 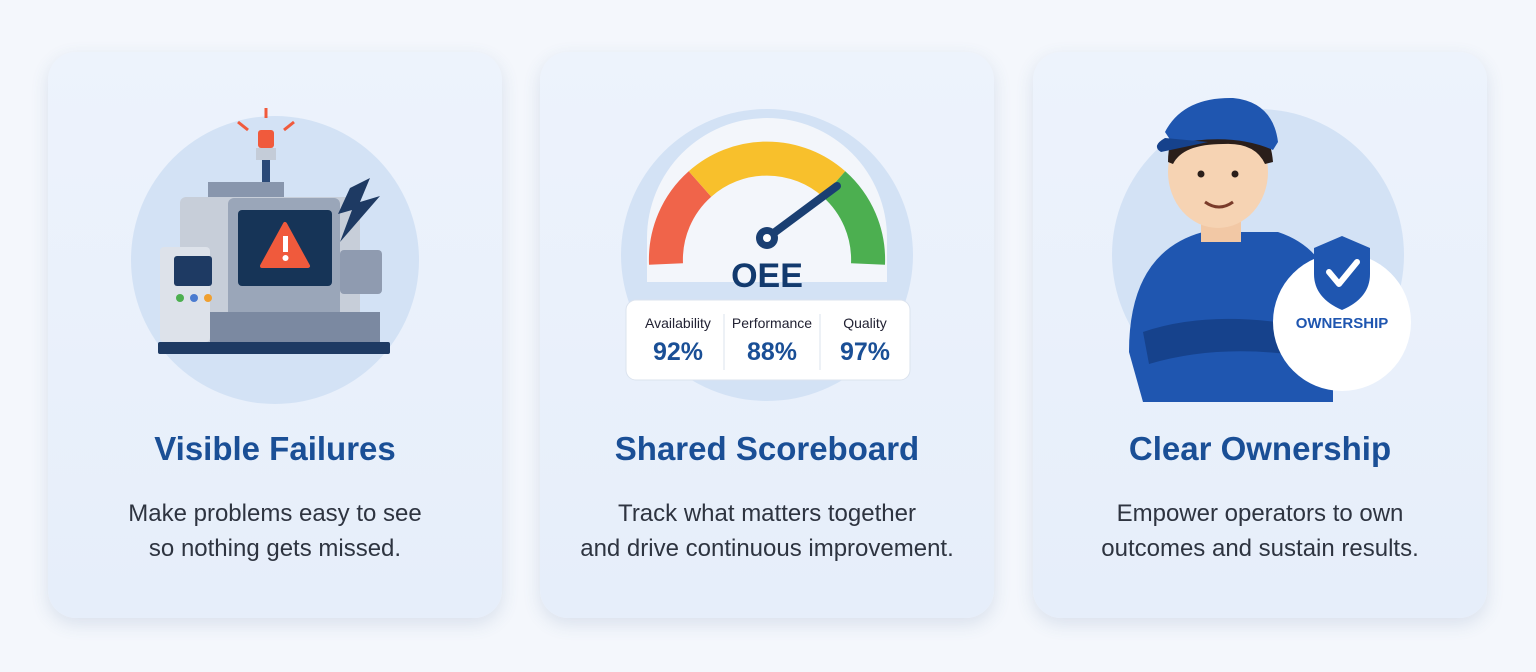 I want to click on metric-name: Quality, so click(x=865, y=323).